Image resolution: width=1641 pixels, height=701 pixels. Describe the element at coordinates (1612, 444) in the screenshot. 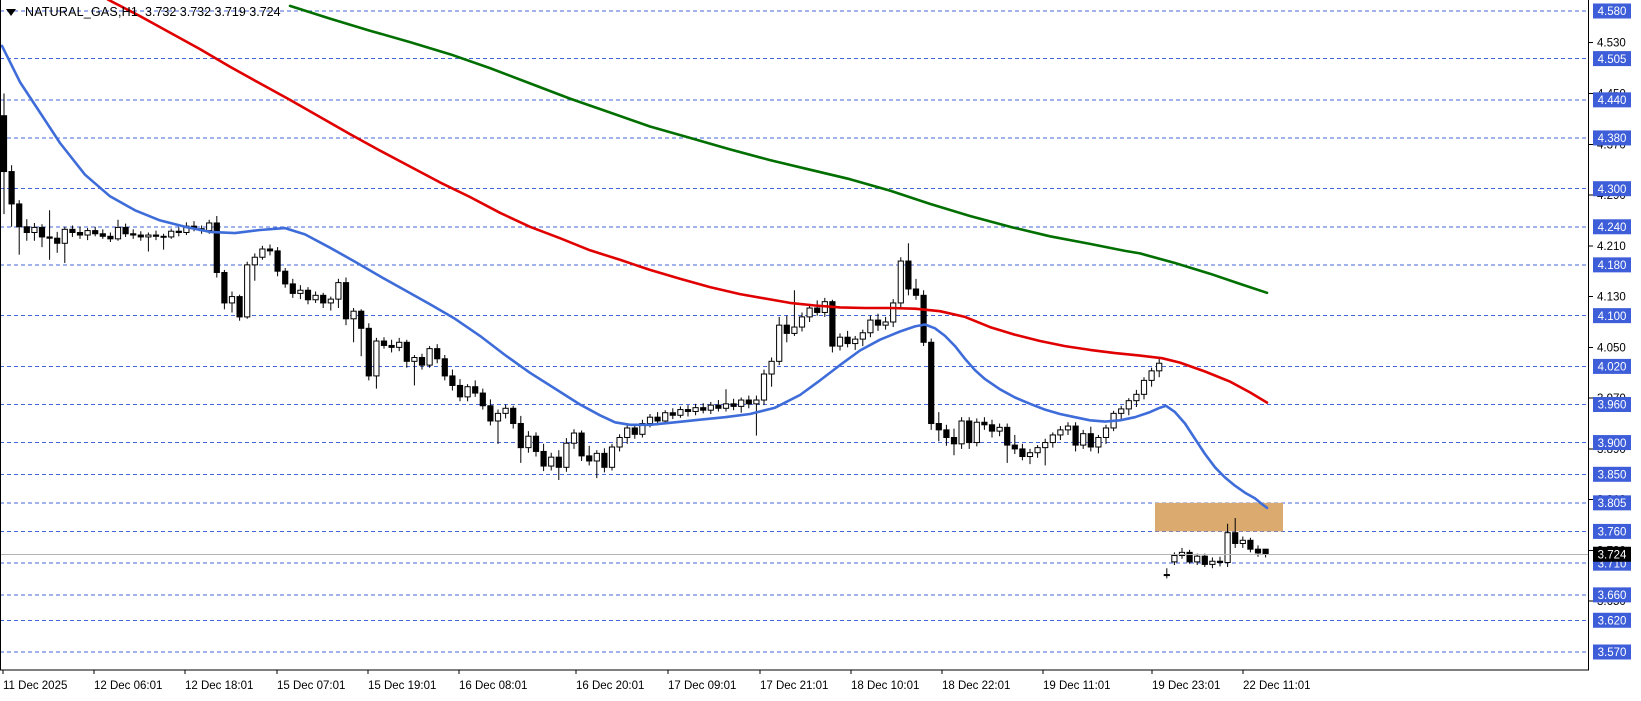

I see `price-level-badge-label: 3.900` at that location.